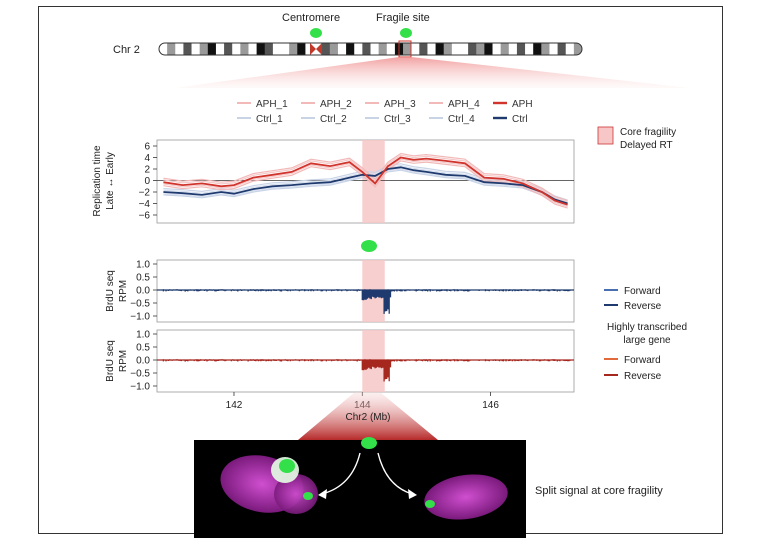 Image resolution: width=764 pixels, height=544 pixels. I want to click on rt-ytick-label: −4, so click(145, 204).